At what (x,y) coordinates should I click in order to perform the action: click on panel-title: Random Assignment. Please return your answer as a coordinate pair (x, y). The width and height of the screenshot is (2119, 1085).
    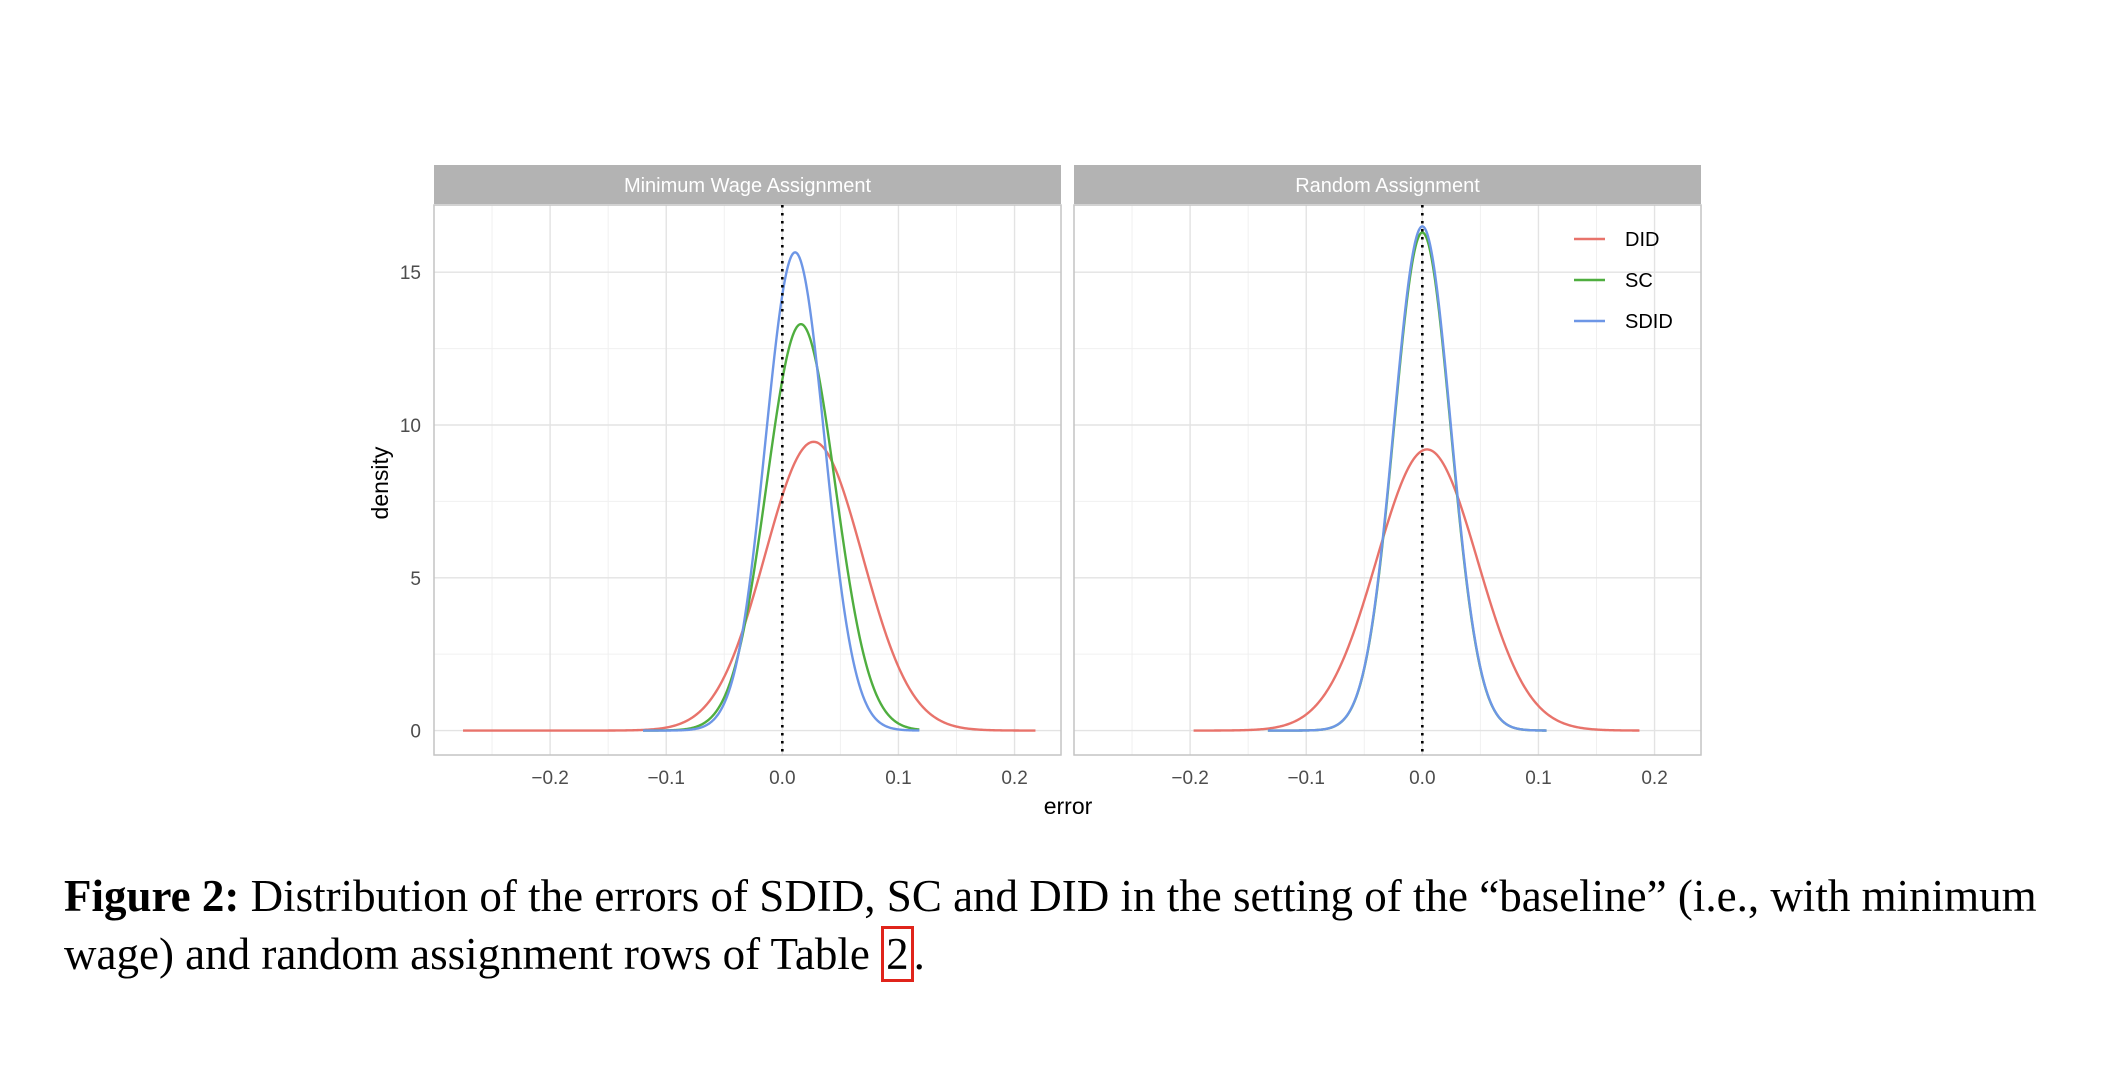
    Looking at the image, I should click on (1387, 186).